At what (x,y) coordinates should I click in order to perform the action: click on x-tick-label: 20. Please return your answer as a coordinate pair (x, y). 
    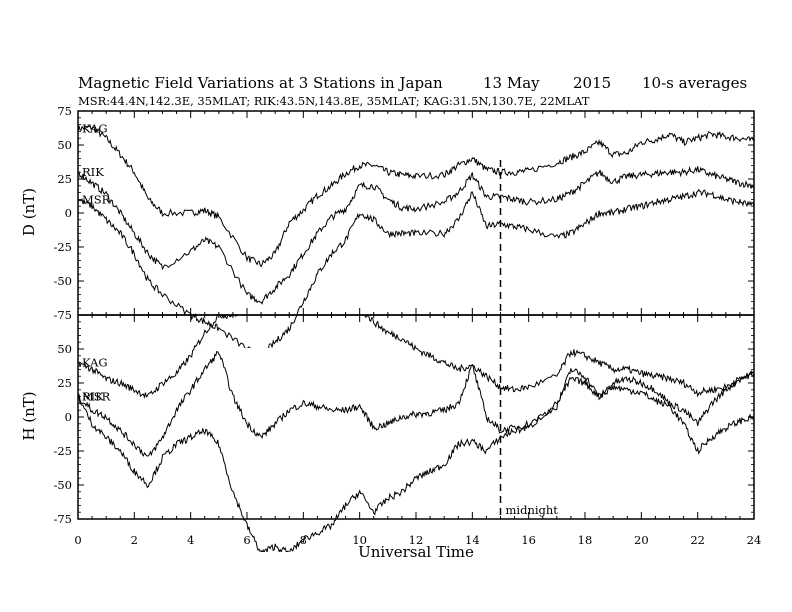
    Looking at the image, I should click on (641, 540).